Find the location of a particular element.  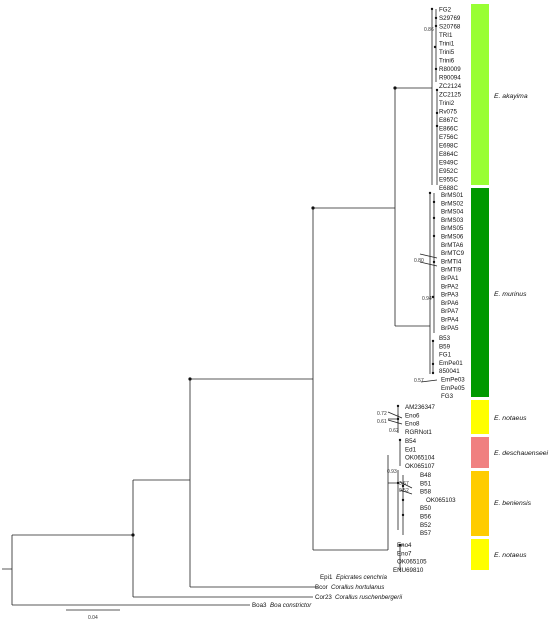

support-value: 0.80 is located at coordinates (419, 261).